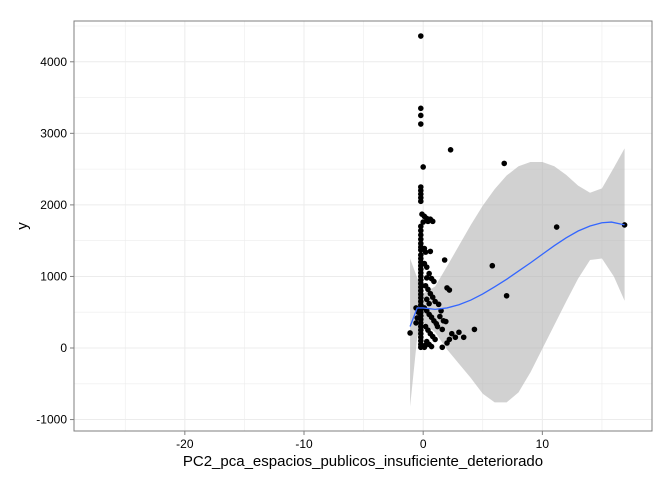 The image size is (672, 480). Describe the element at coordinates (517, 274) in the screenshot. I see `smooth-line` at that location.